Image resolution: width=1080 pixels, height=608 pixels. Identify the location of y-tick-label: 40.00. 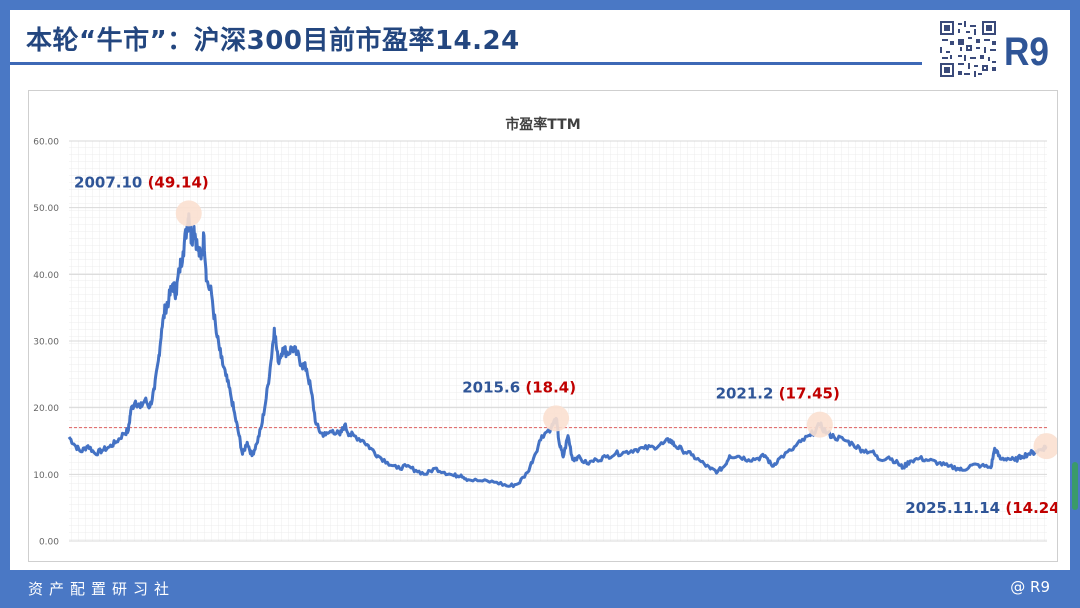
(46, 276).